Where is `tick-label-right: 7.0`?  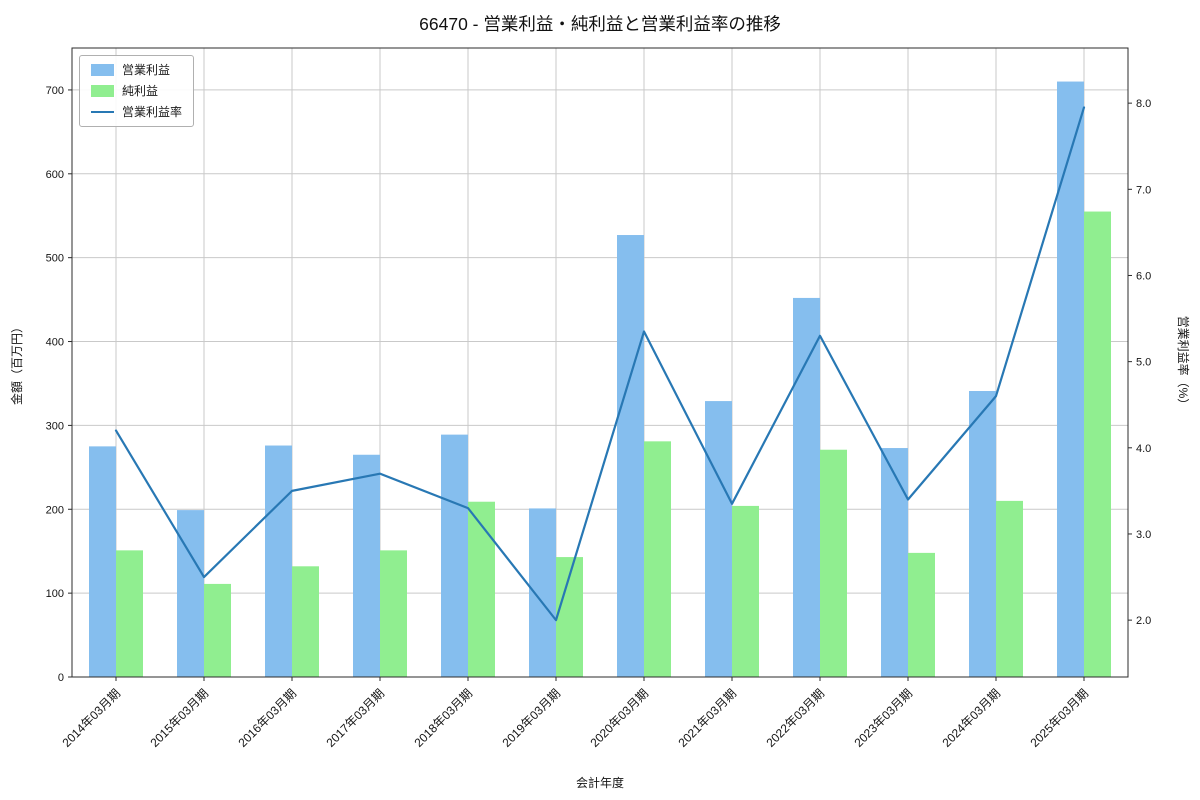 tick-label-right: 7.0 is located at coordinates (1143, 190).